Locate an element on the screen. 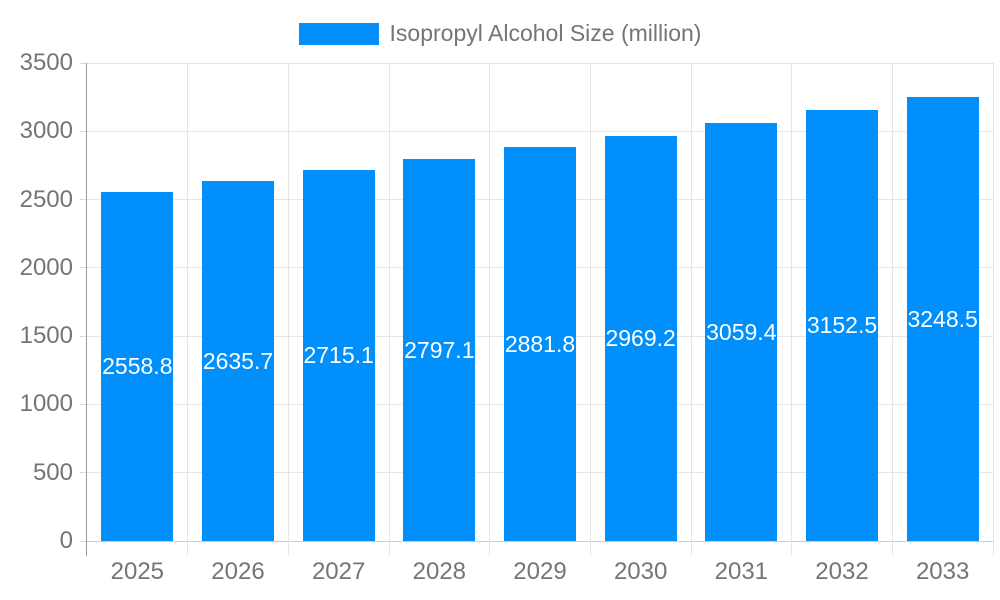 The width and height of the screenshot is (1000, 600). legend-swatch is located at coordinates (338, 33).